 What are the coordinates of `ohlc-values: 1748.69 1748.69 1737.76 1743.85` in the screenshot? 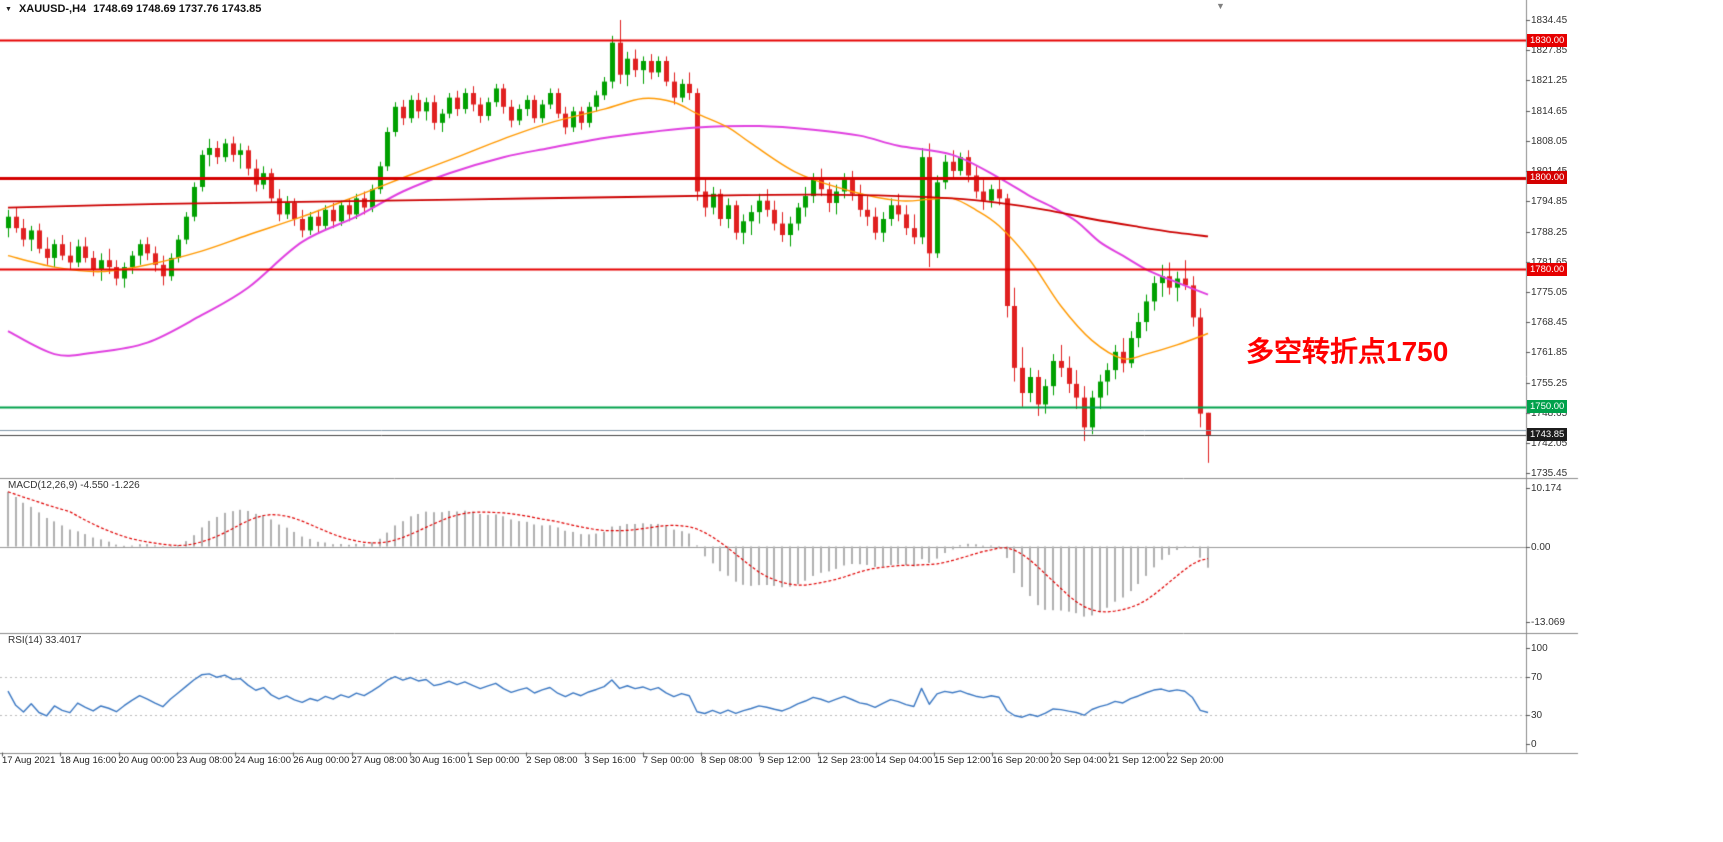 It's located at (177, 9).